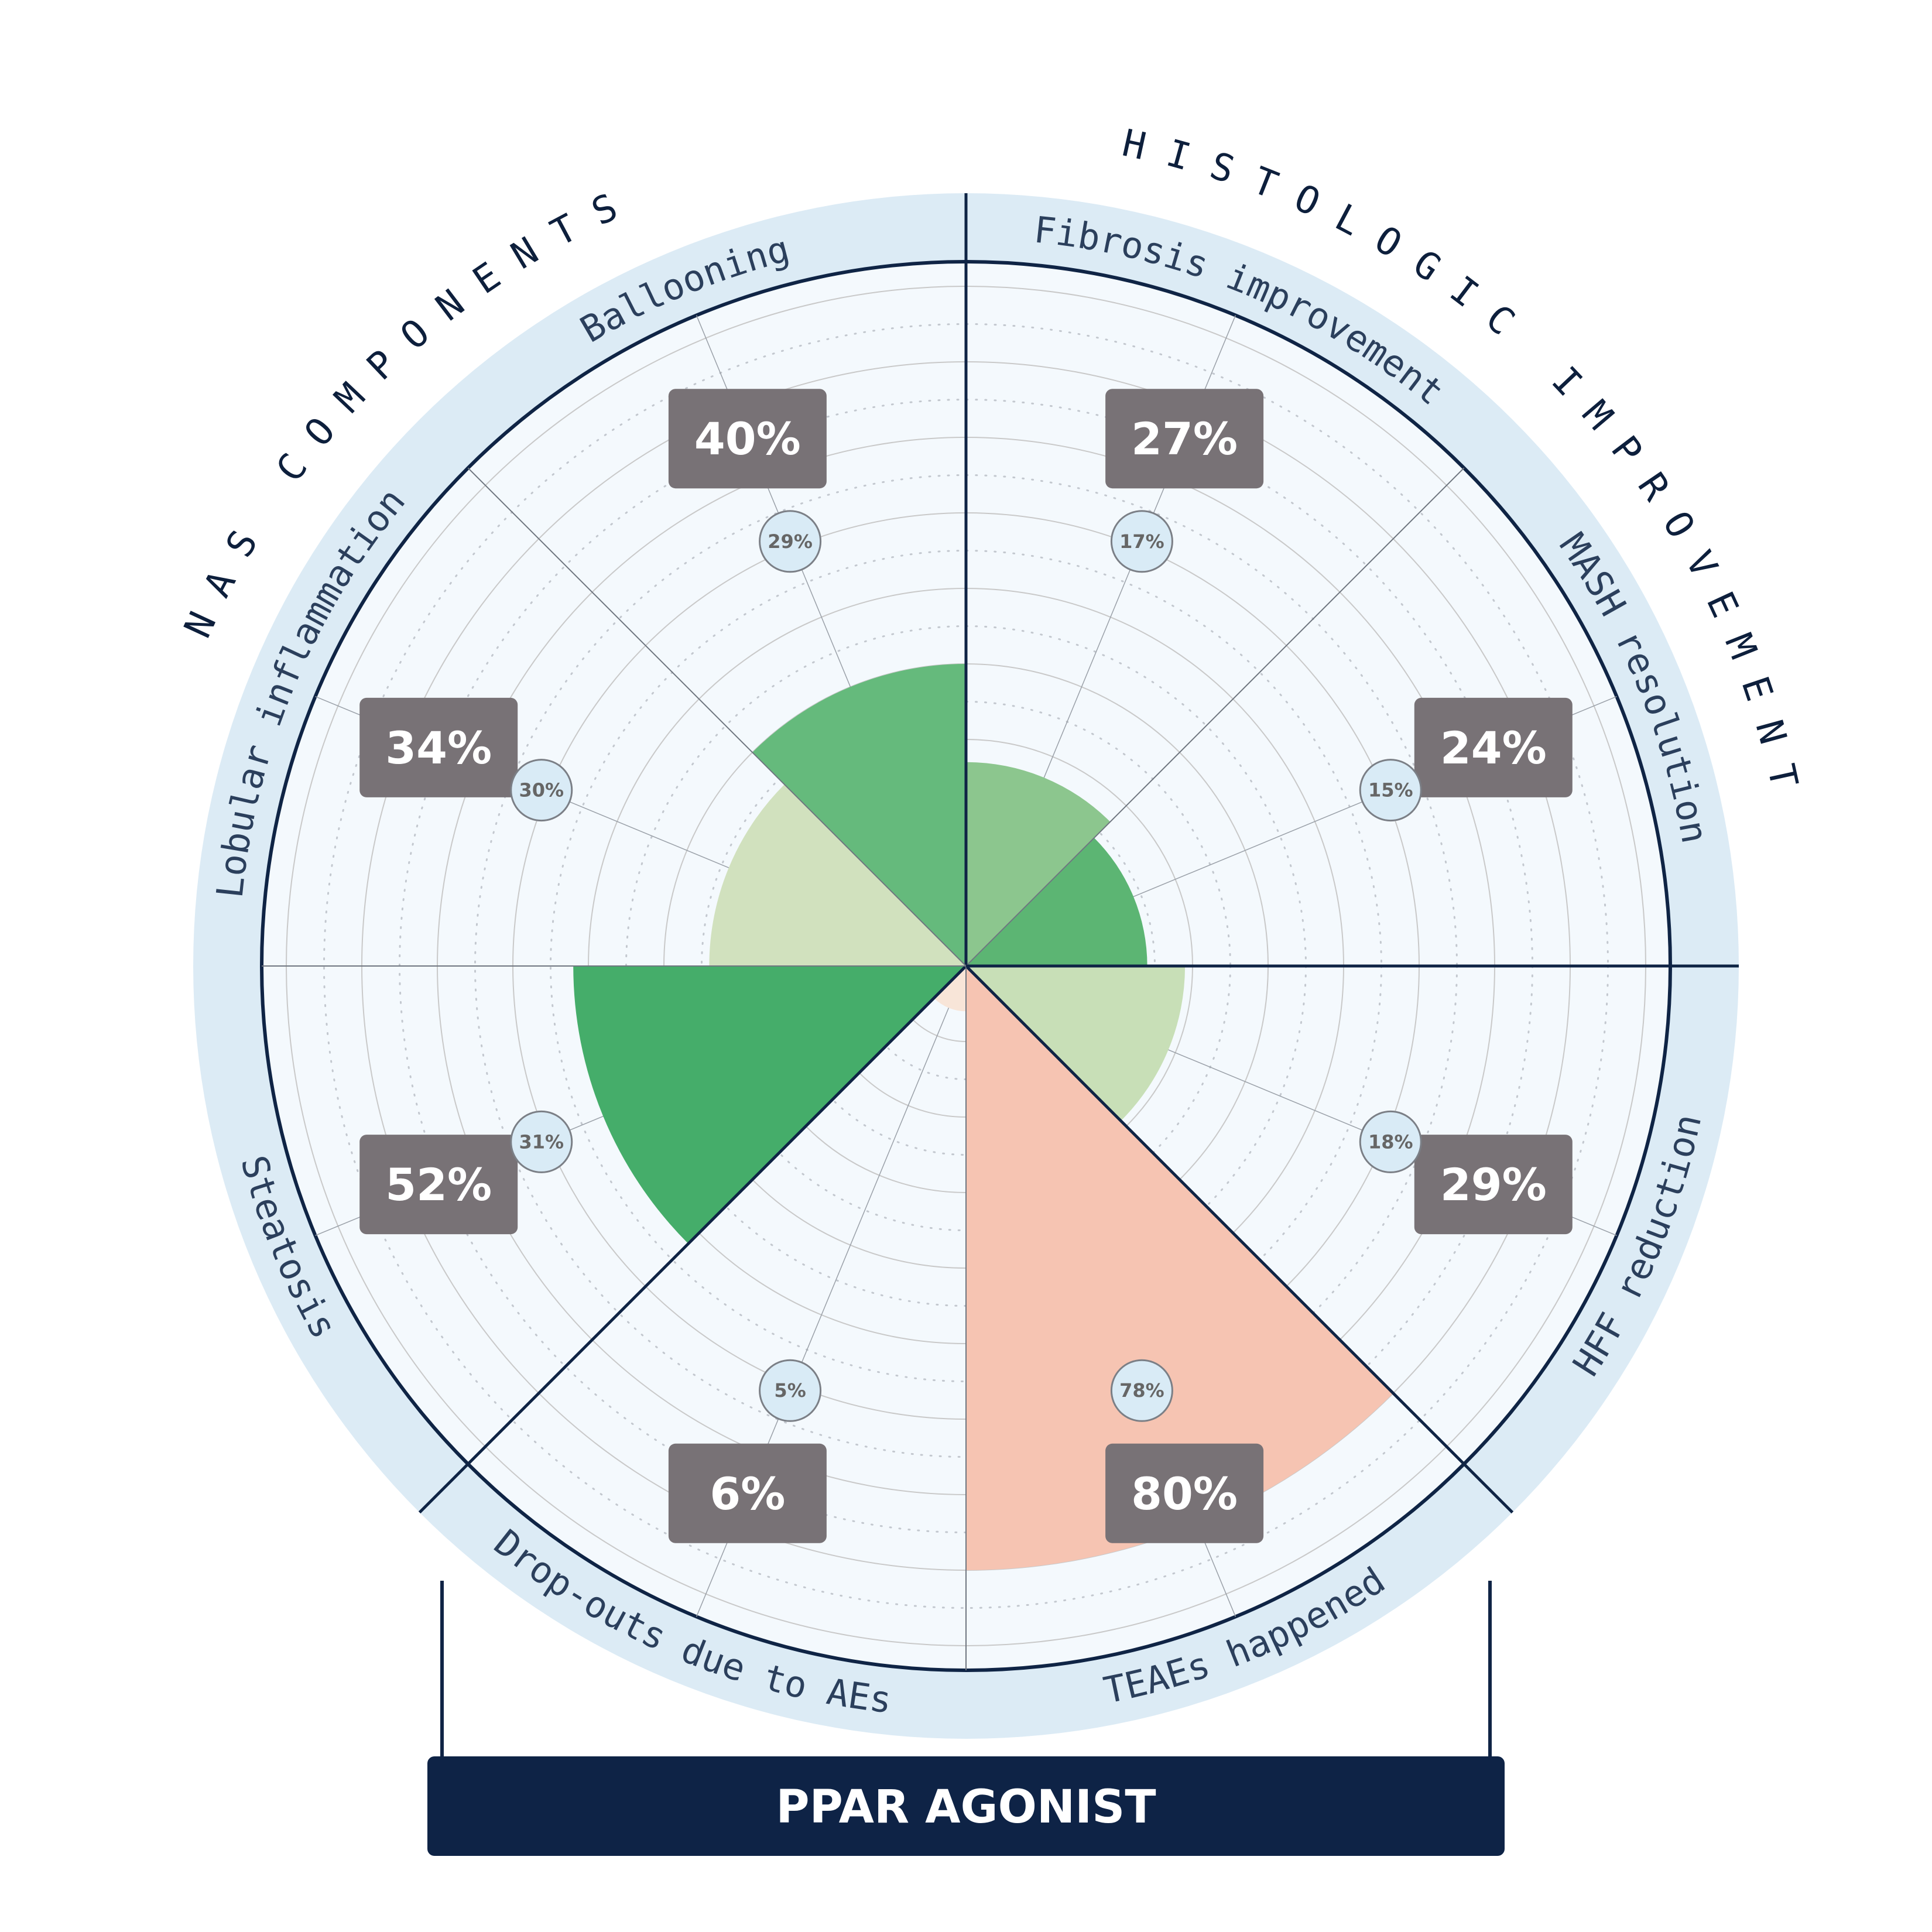  Describe the element at coordinates (966, 1671) in the screenshot. I see `title-bracket` at that location.